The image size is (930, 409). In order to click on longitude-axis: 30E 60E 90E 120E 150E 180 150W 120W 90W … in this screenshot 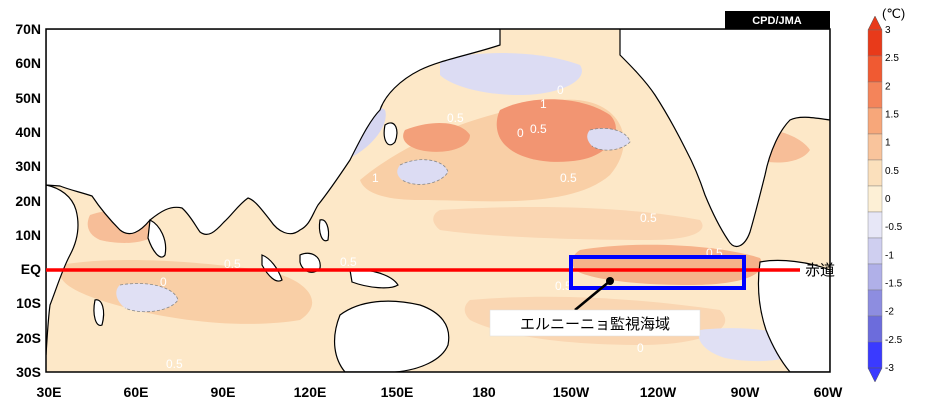, I will do `click(440, 392)`.